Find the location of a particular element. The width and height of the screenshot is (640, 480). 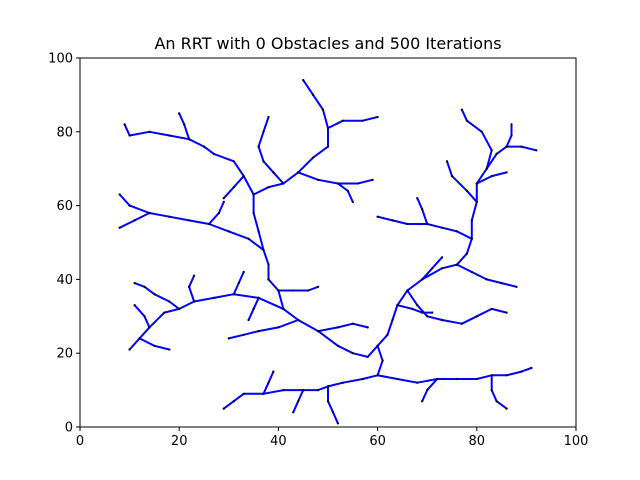

y-tick-label: 40 is located at coordinates (64, 280).